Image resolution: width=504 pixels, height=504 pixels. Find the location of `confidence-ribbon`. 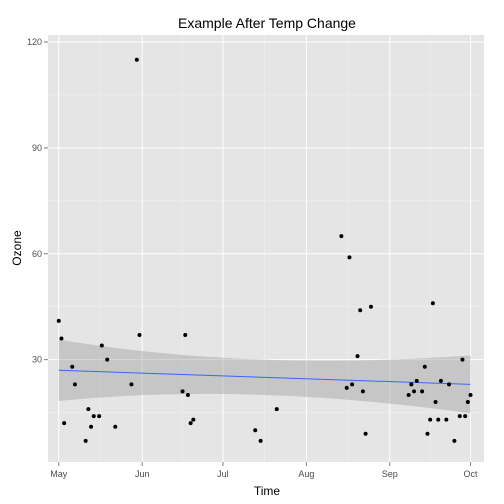

confidence-ribbon is located at coordinates (264, 376).